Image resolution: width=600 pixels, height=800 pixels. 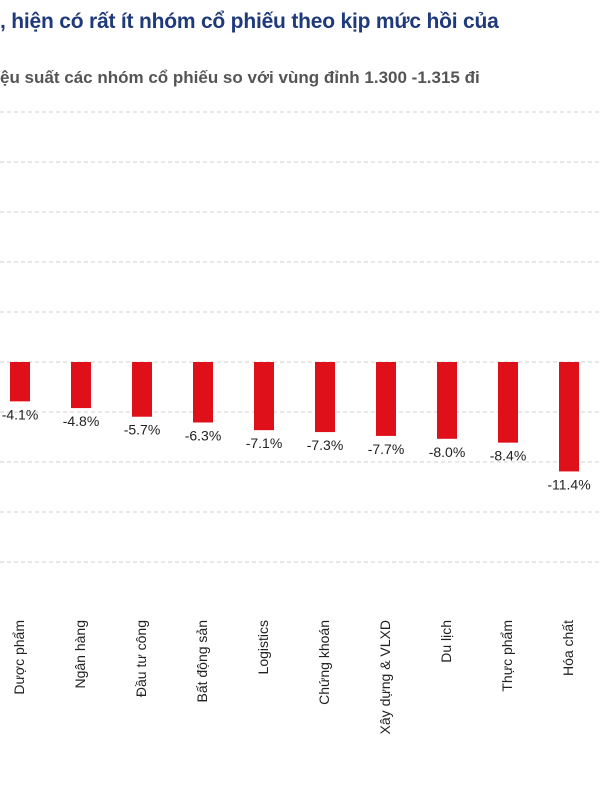 I want to click on value-label: -7.7%, so click(x=386, y=449).